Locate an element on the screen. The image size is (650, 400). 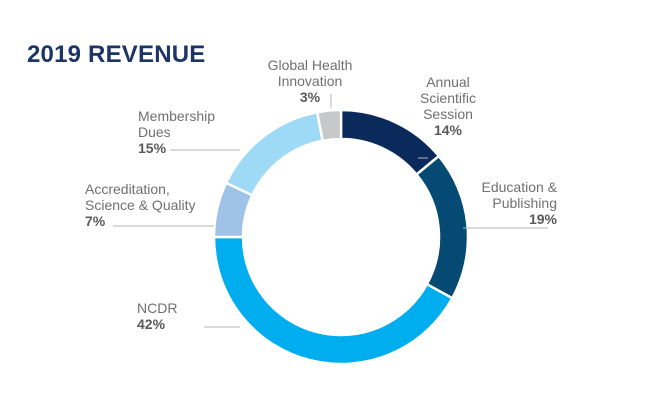
slice-value-education-publishing: 19% is located at coordinates (543, 219).